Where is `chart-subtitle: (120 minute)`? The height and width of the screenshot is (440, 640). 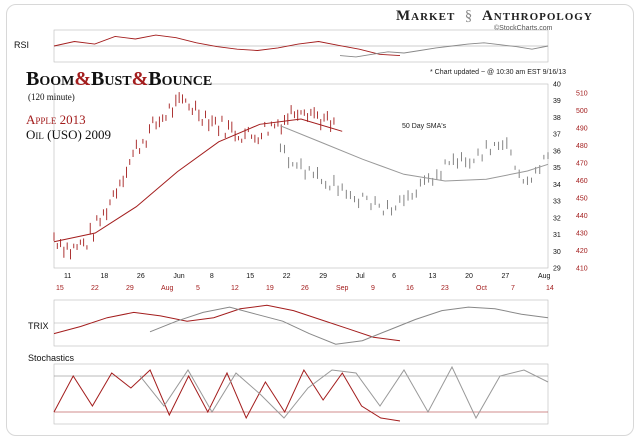 chart-subtitle: (120 minute) is located at coordinates (51, 97).